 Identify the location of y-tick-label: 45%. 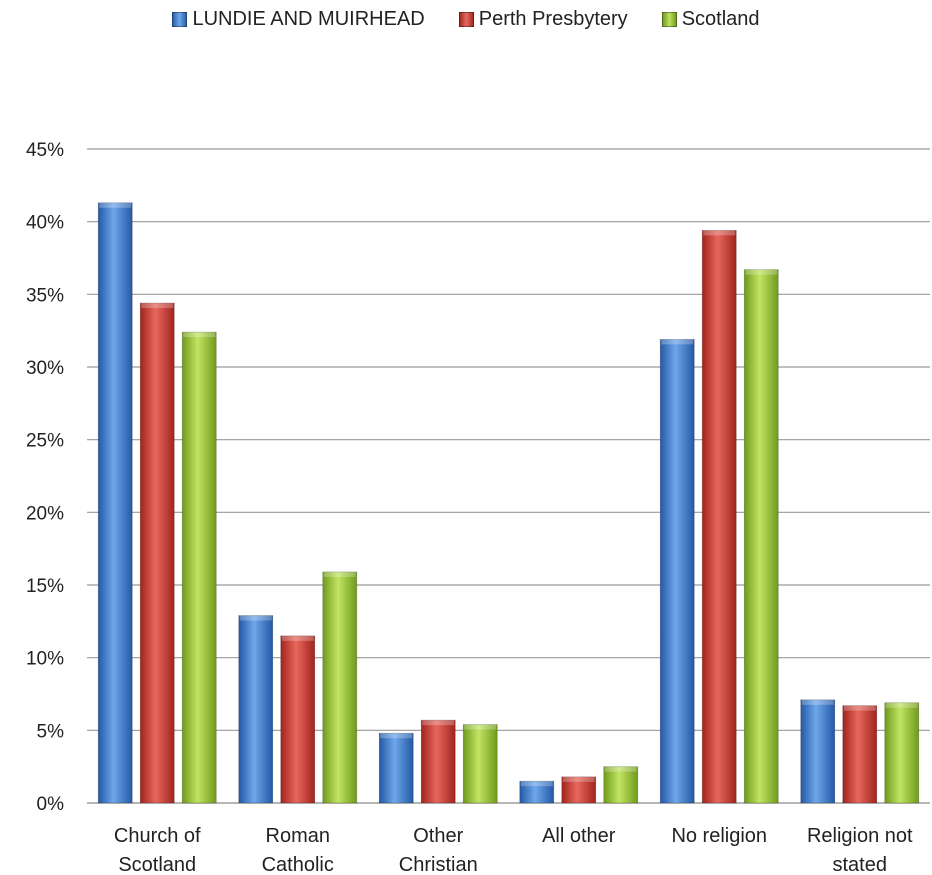
(45, 150).